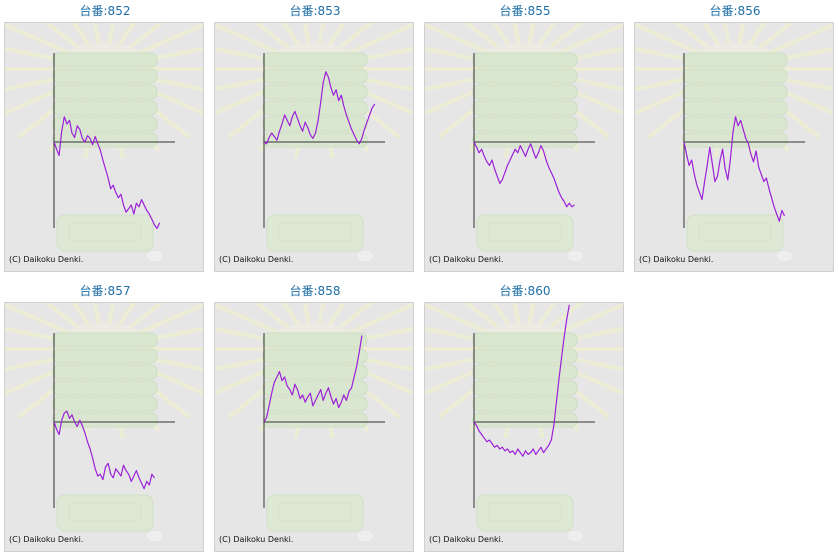  Describe the element at coordinates (525, 11) in the screenshot. I see `chart-title: 台番:855` at that location.